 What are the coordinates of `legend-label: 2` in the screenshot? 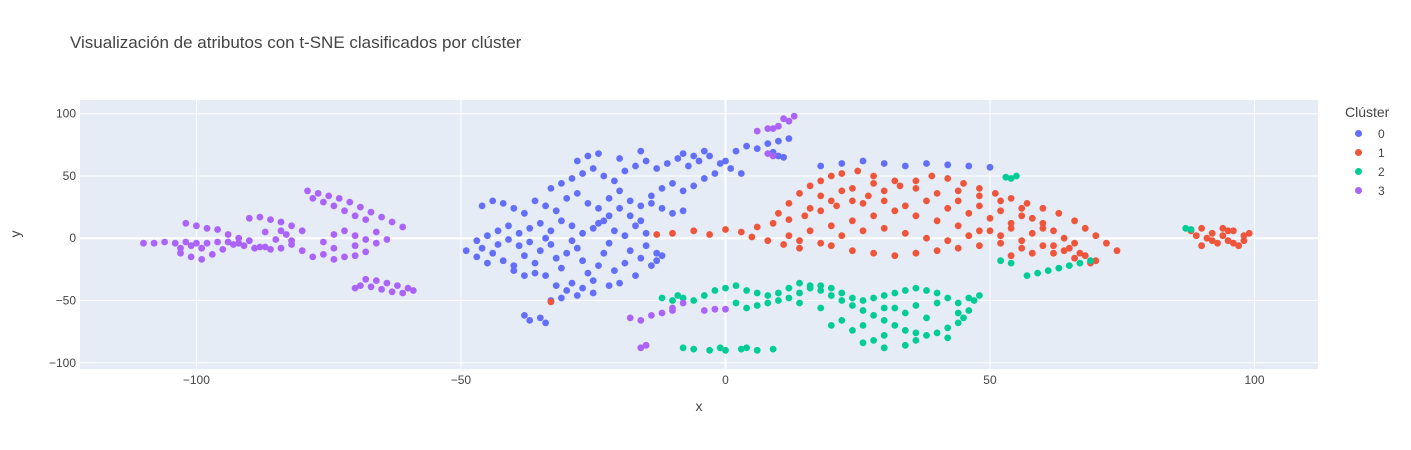 It's located at (1381, 171).